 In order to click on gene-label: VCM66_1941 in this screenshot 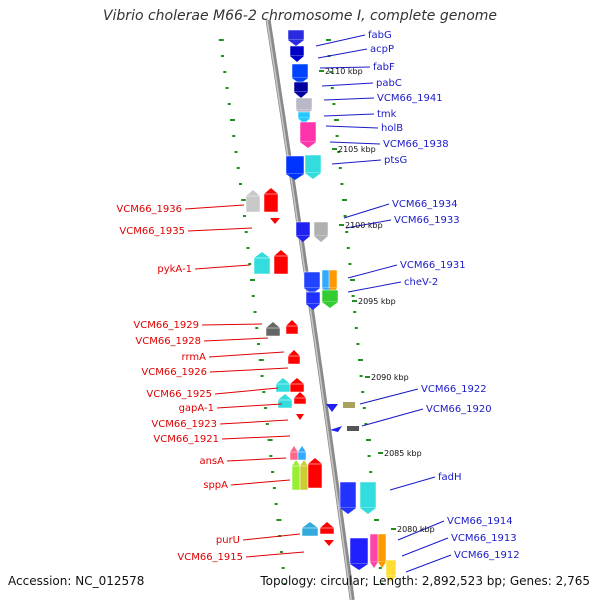, I will do `click(410, 98)`.